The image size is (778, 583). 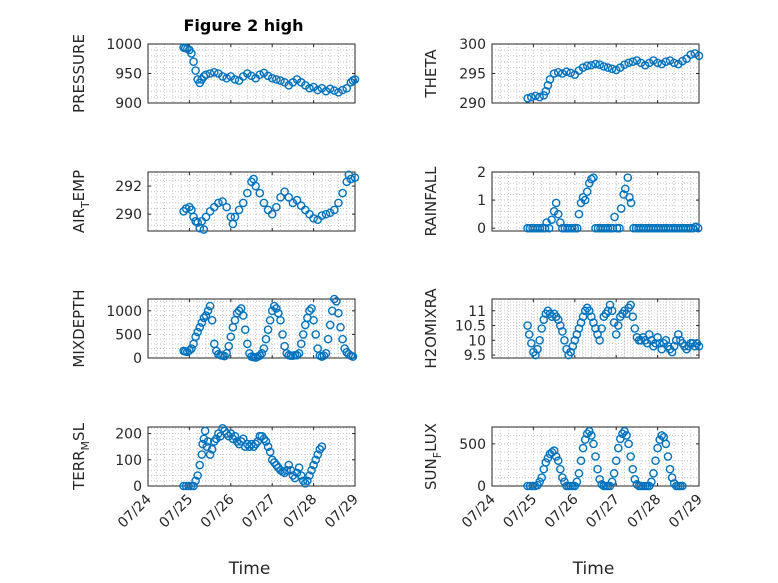 What do you see at coordinates (259, 512) in the screenshot?
I see `x-tick-label: 07/27` at bounding box center [259, 512].